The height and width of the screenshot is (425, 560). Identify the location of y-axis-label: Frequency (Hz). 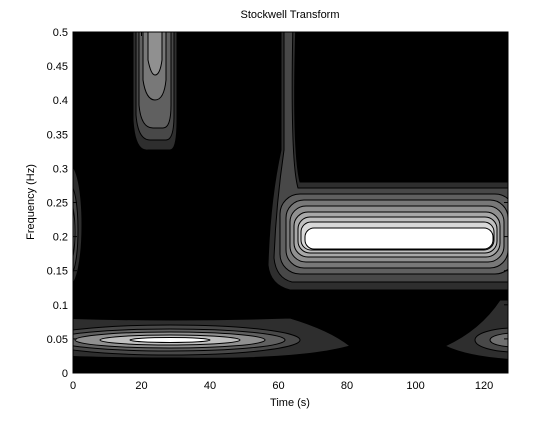
(31, 202).